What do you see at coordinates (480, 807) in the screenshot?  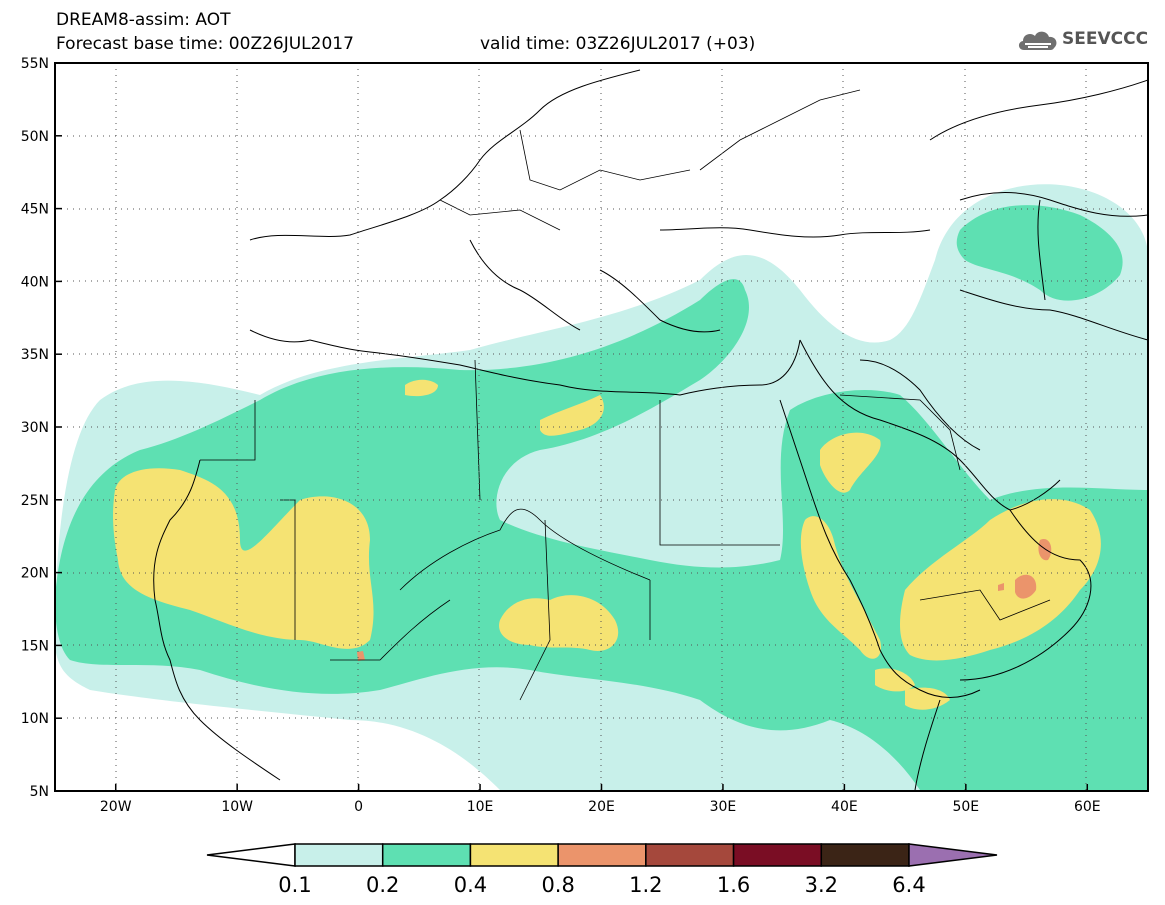 I see `lon-label: 10E` at bounding box center [480, 807].